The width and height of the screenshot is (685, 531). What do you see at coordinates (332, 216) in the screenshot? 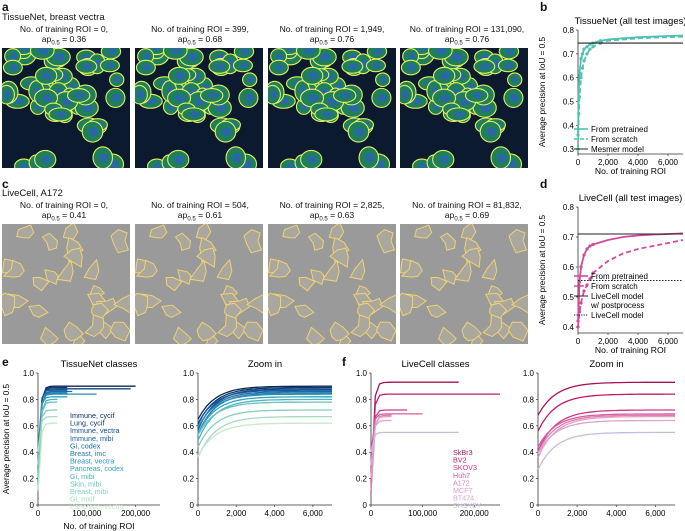
I see `tile-ap: ap0.5 = 0.63` at bounding box center [332, 216].